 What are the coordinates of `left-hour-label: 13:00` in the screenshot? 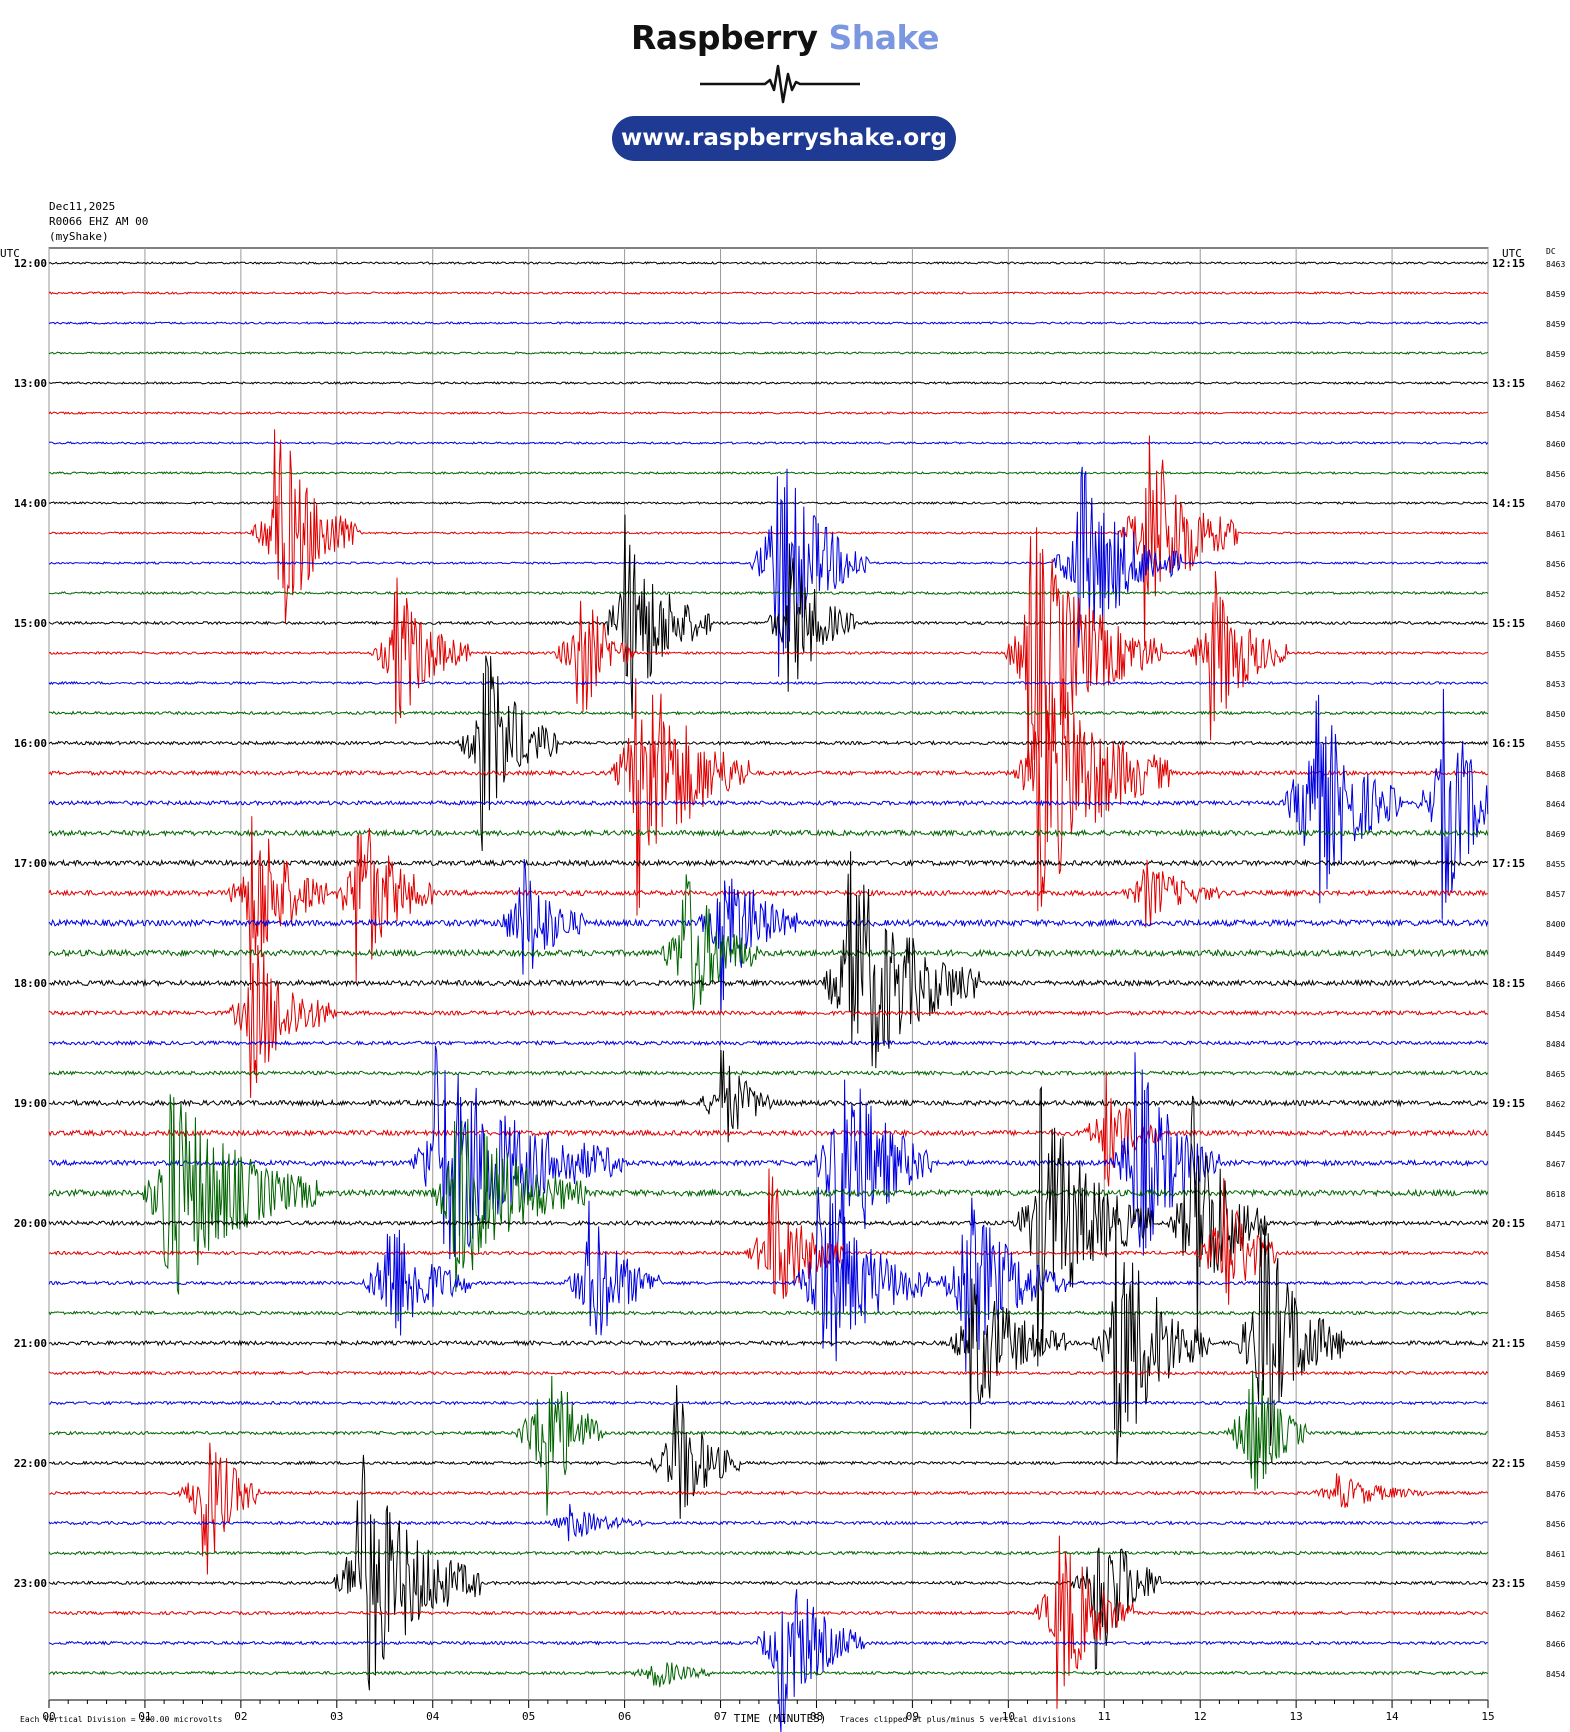 It's located at (30, 383).